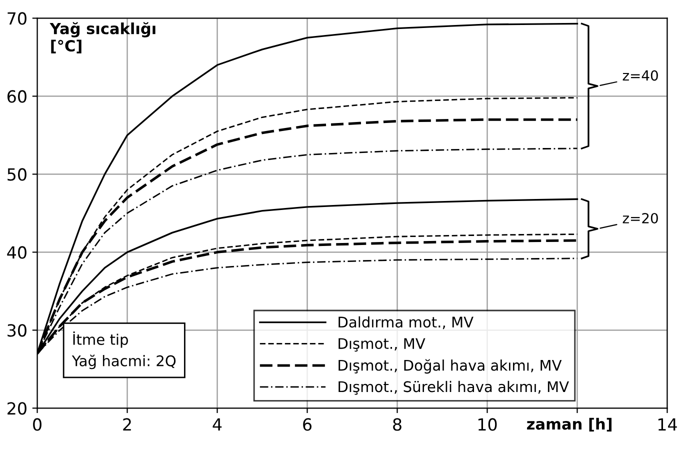  Describe the element at coordinates (667, 424) in the screenshot. I see `x-tick-label: 14` at that location.